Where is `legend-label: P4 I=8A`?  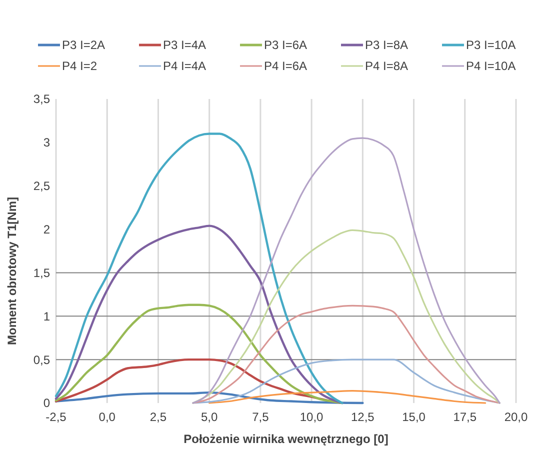
legend-label: P4 I=8A is located at coordinates (386, 66).